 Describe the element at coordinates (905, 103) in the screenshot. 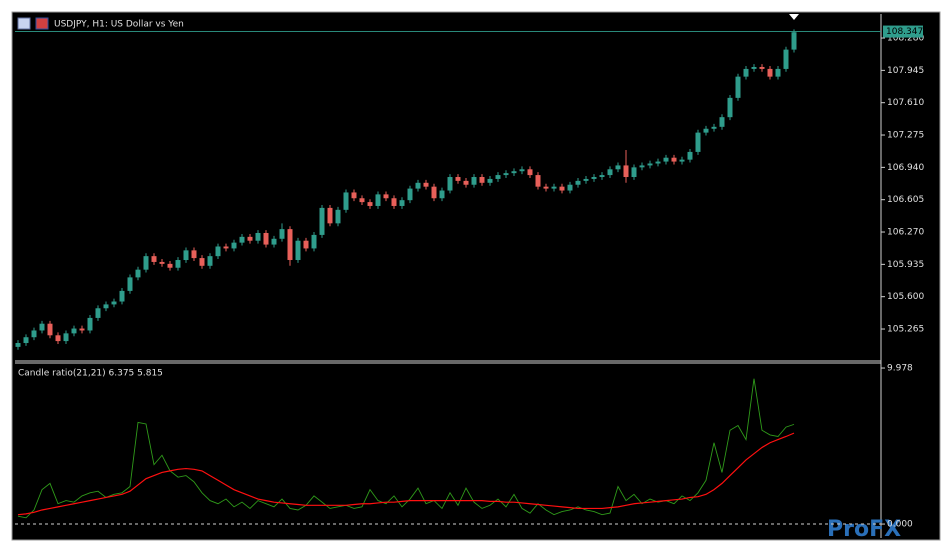

I see `y-tick-label: 107.610` at that location.